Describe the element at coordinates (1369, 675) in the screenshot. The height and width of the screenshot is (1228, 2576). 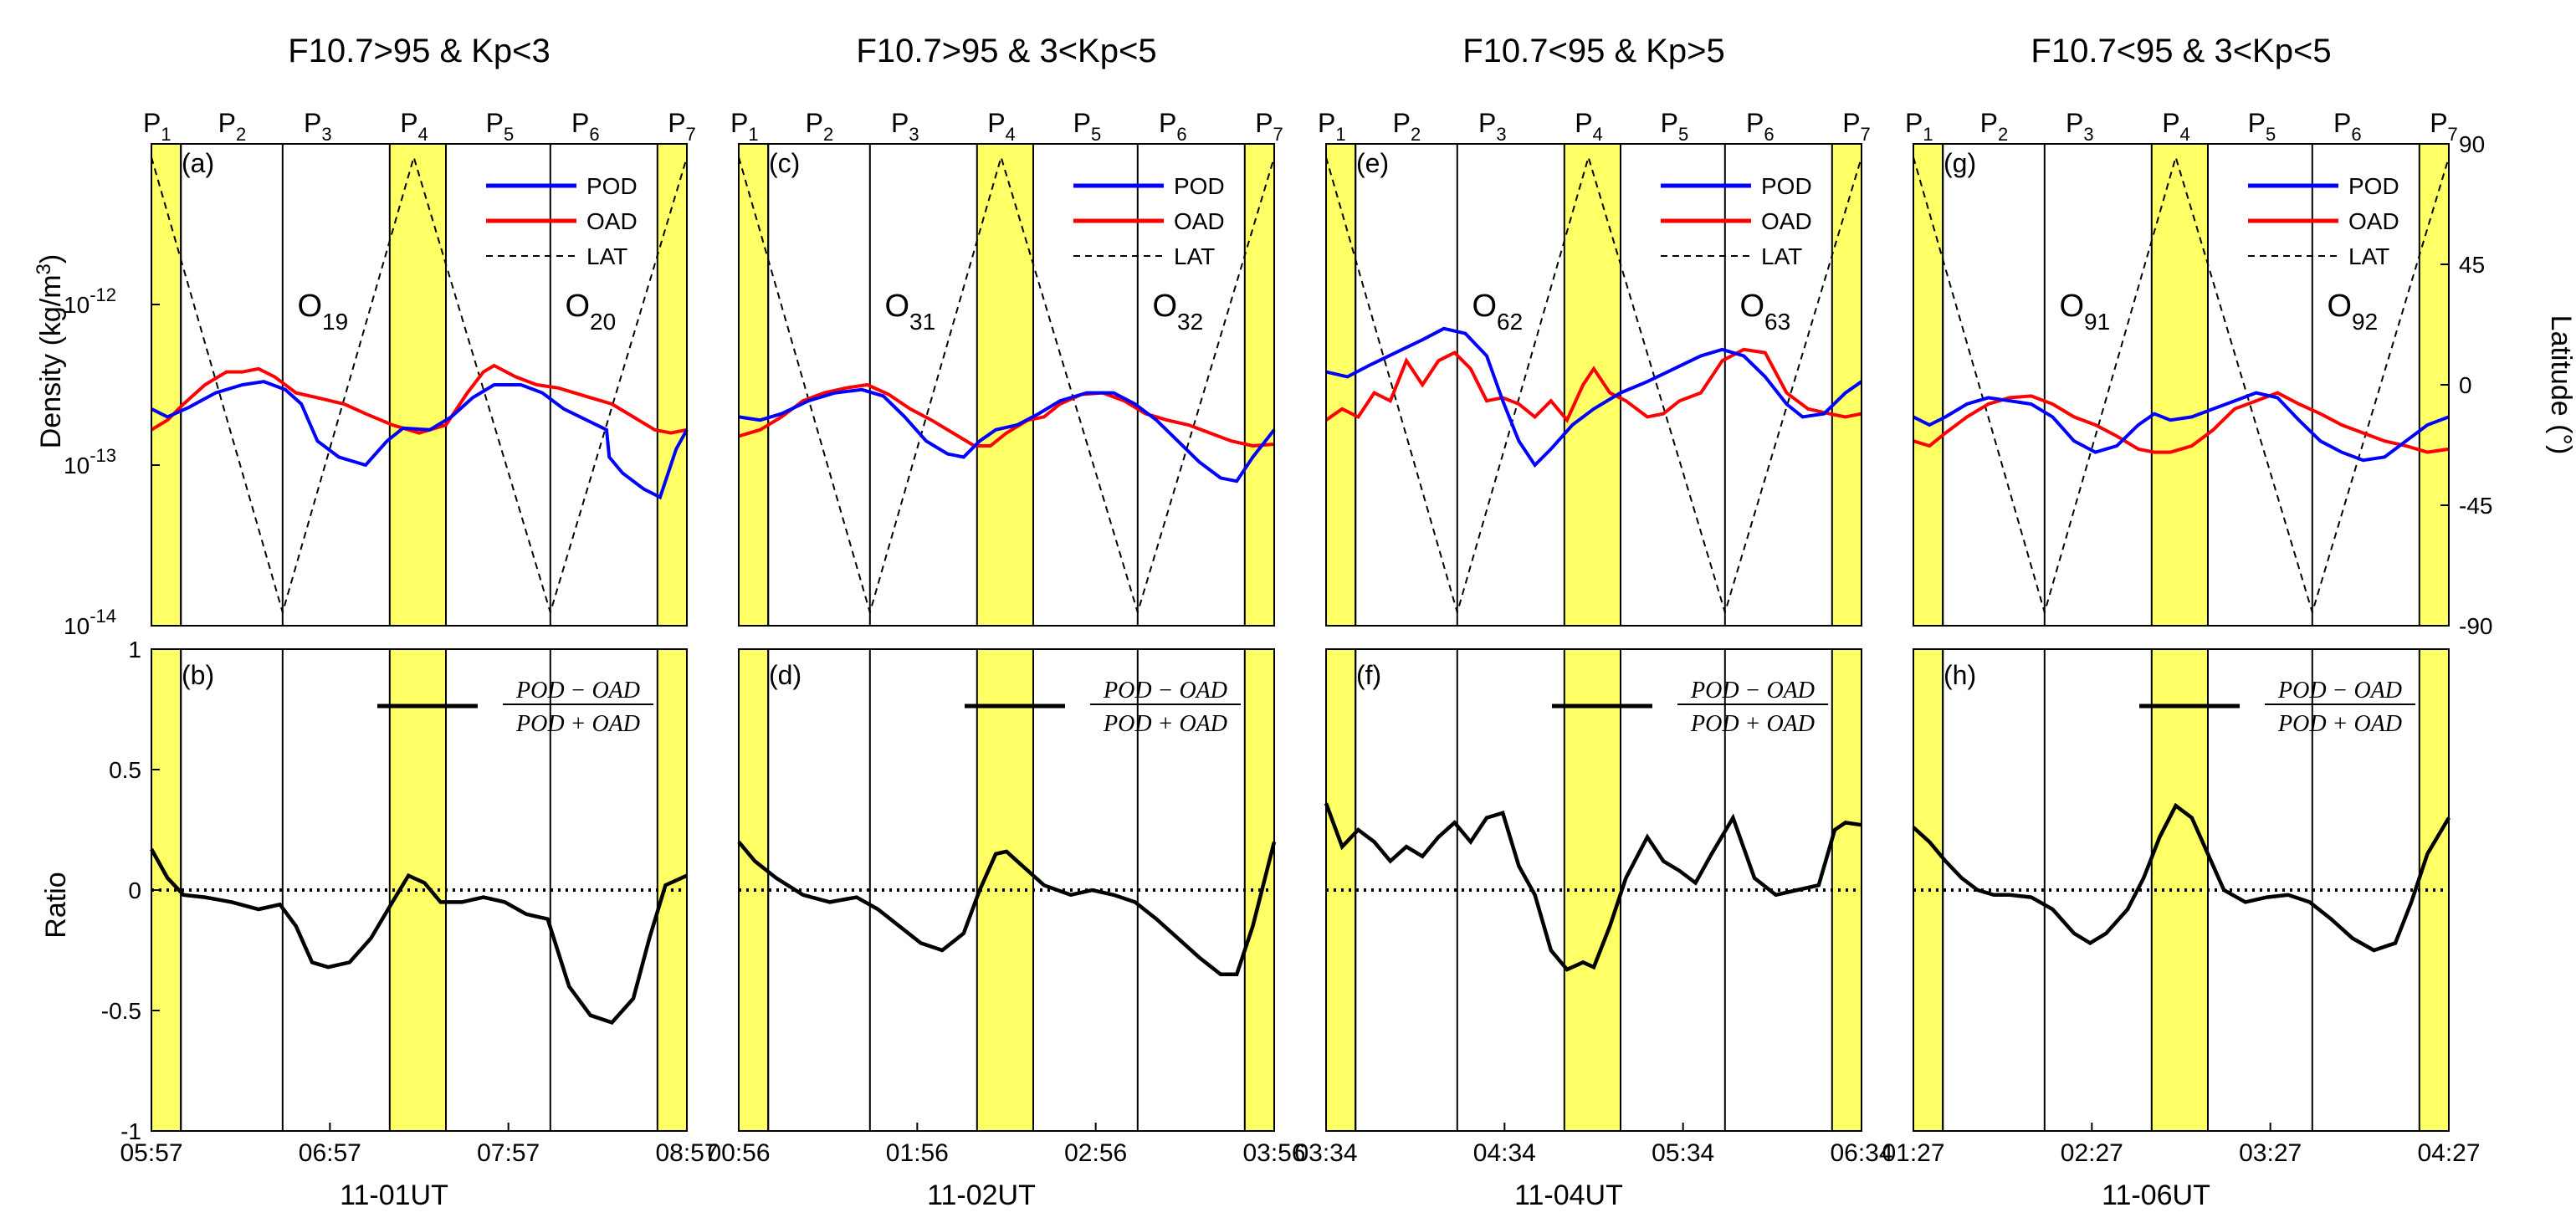
I see `panel-label: (f)` at that location.